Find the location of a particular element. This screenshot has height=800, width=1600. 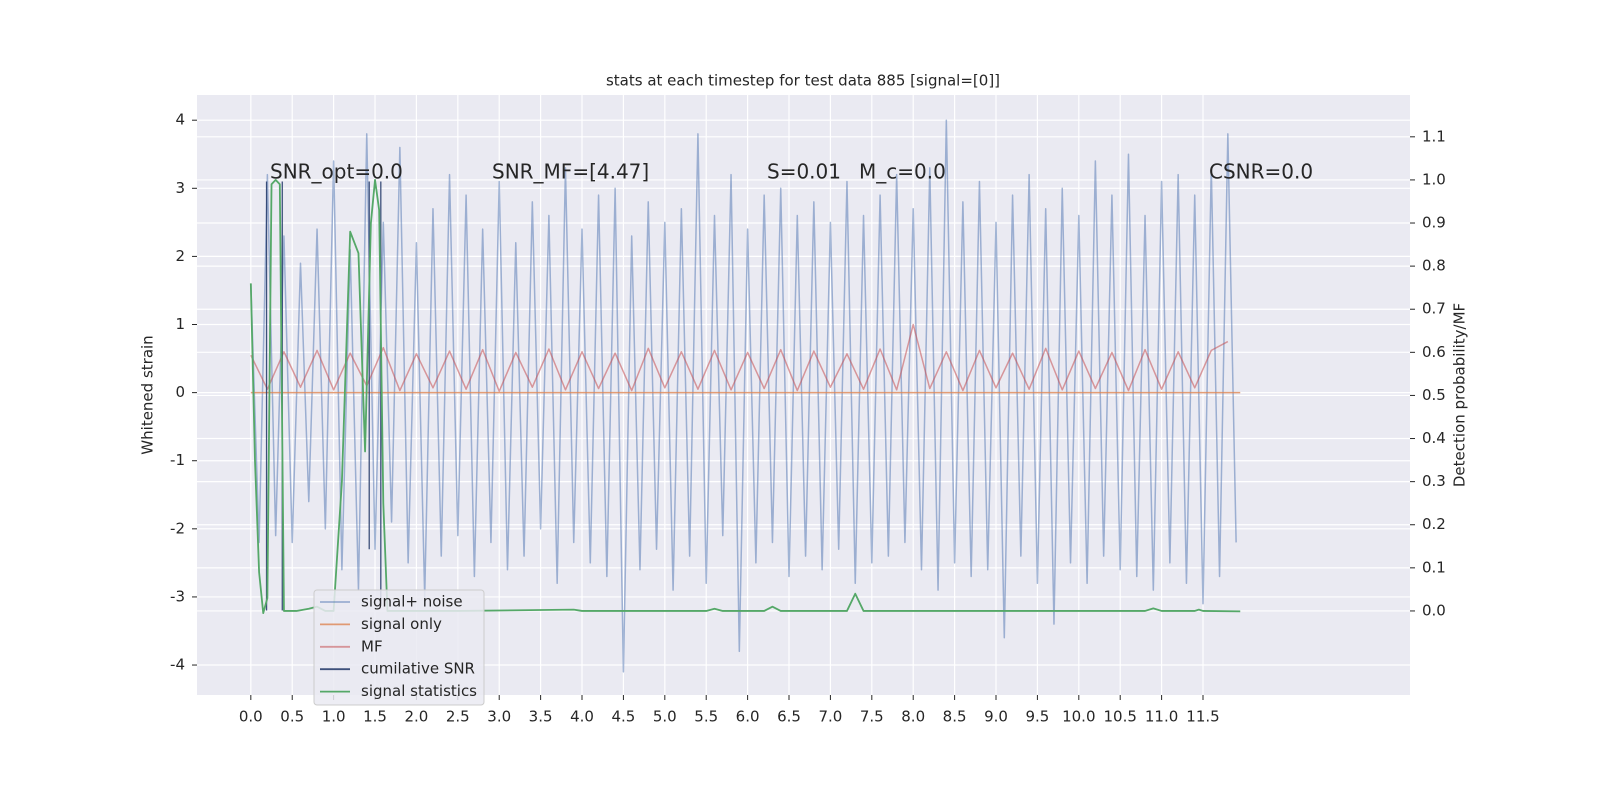

series-line is located at coordinates (739, 357).